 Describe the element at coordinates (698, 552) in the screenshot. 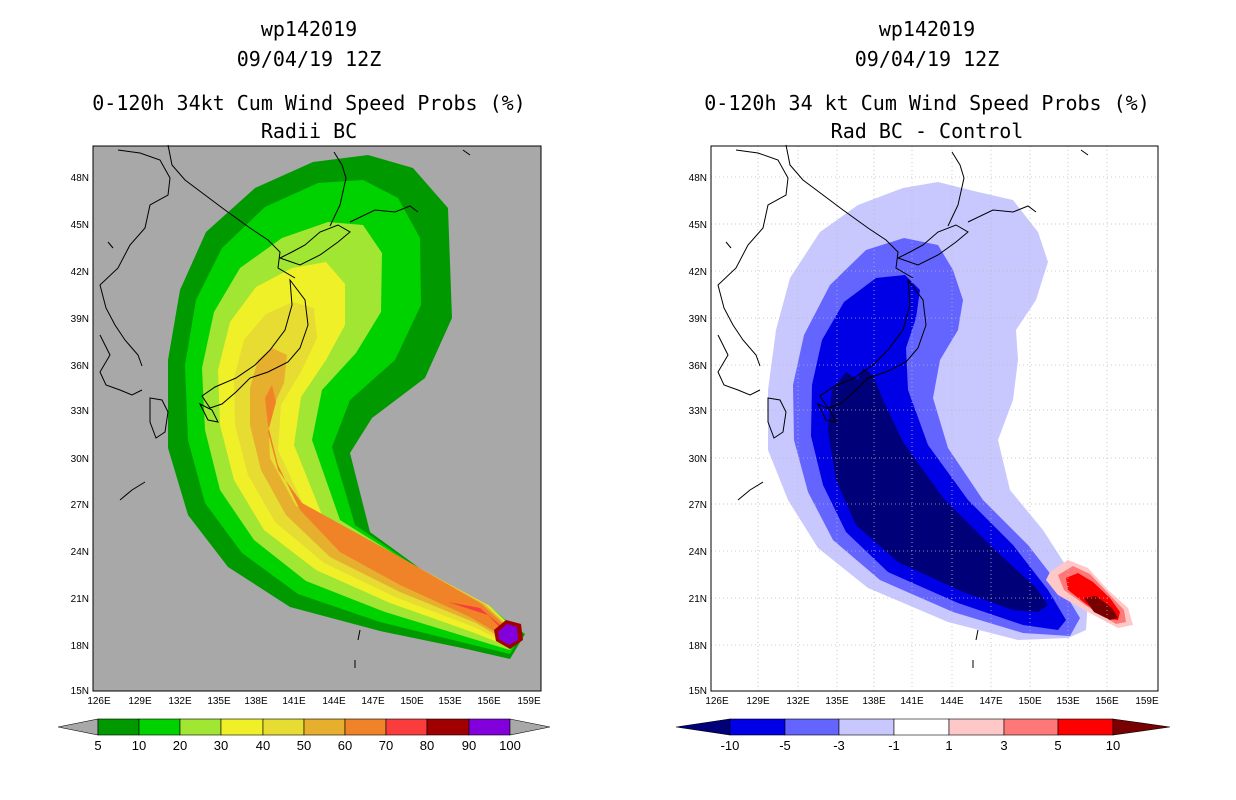

I see `lat-tick-label: 24N` at that location.